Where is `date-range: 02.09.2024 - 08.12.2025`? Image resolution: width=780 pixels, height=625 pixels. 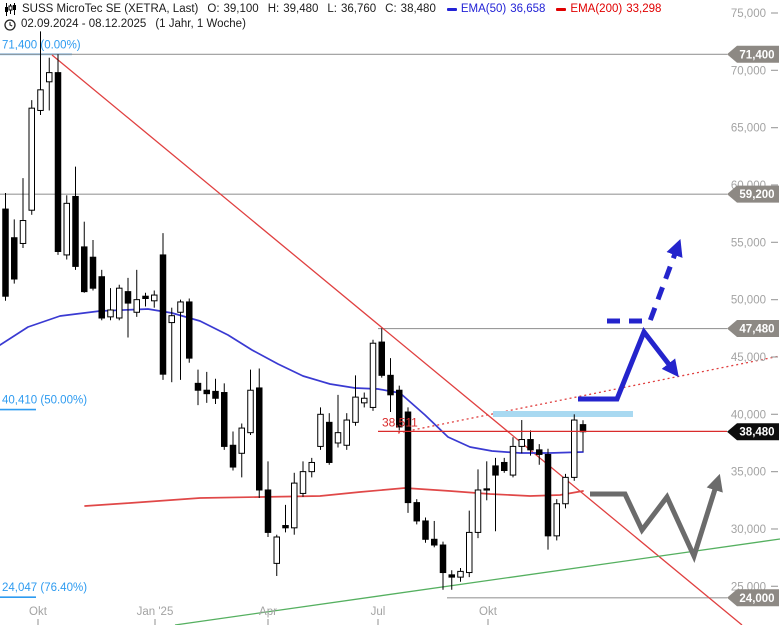
date-range: 02.09.2024 - 08.12.2025 is located at coordinates (84, 24).